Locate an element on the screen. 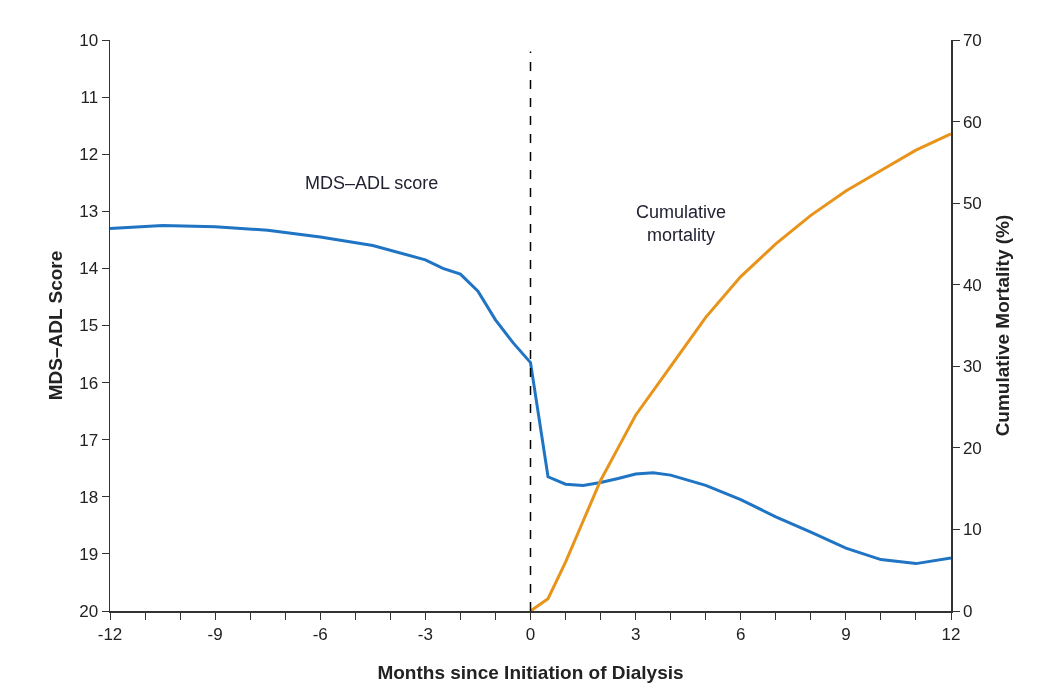 The height and width of the screenshot is (691, 1061). y-tick-label: 12 is located at coordinates (89, 155).